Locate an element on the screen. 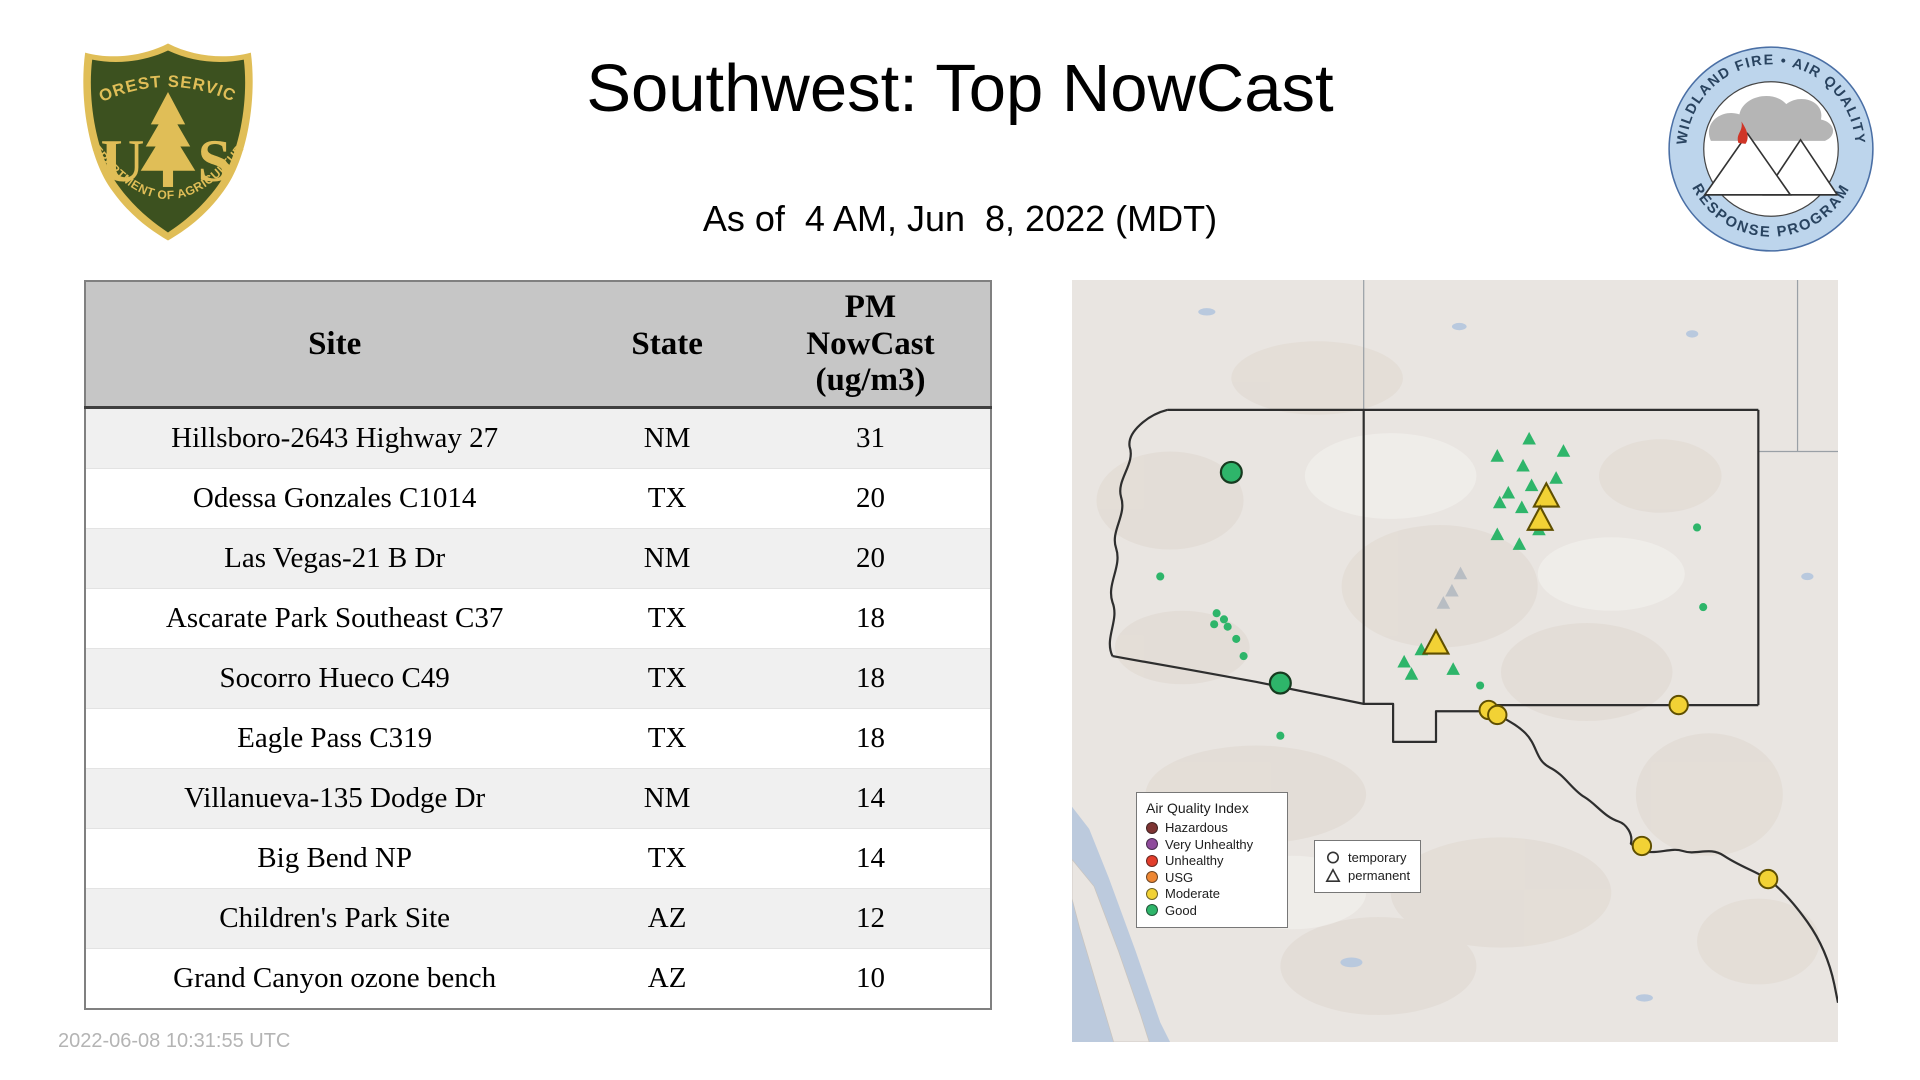  aqi-legend-label: Very Unhealthy is located at coordinates (1209, 844).